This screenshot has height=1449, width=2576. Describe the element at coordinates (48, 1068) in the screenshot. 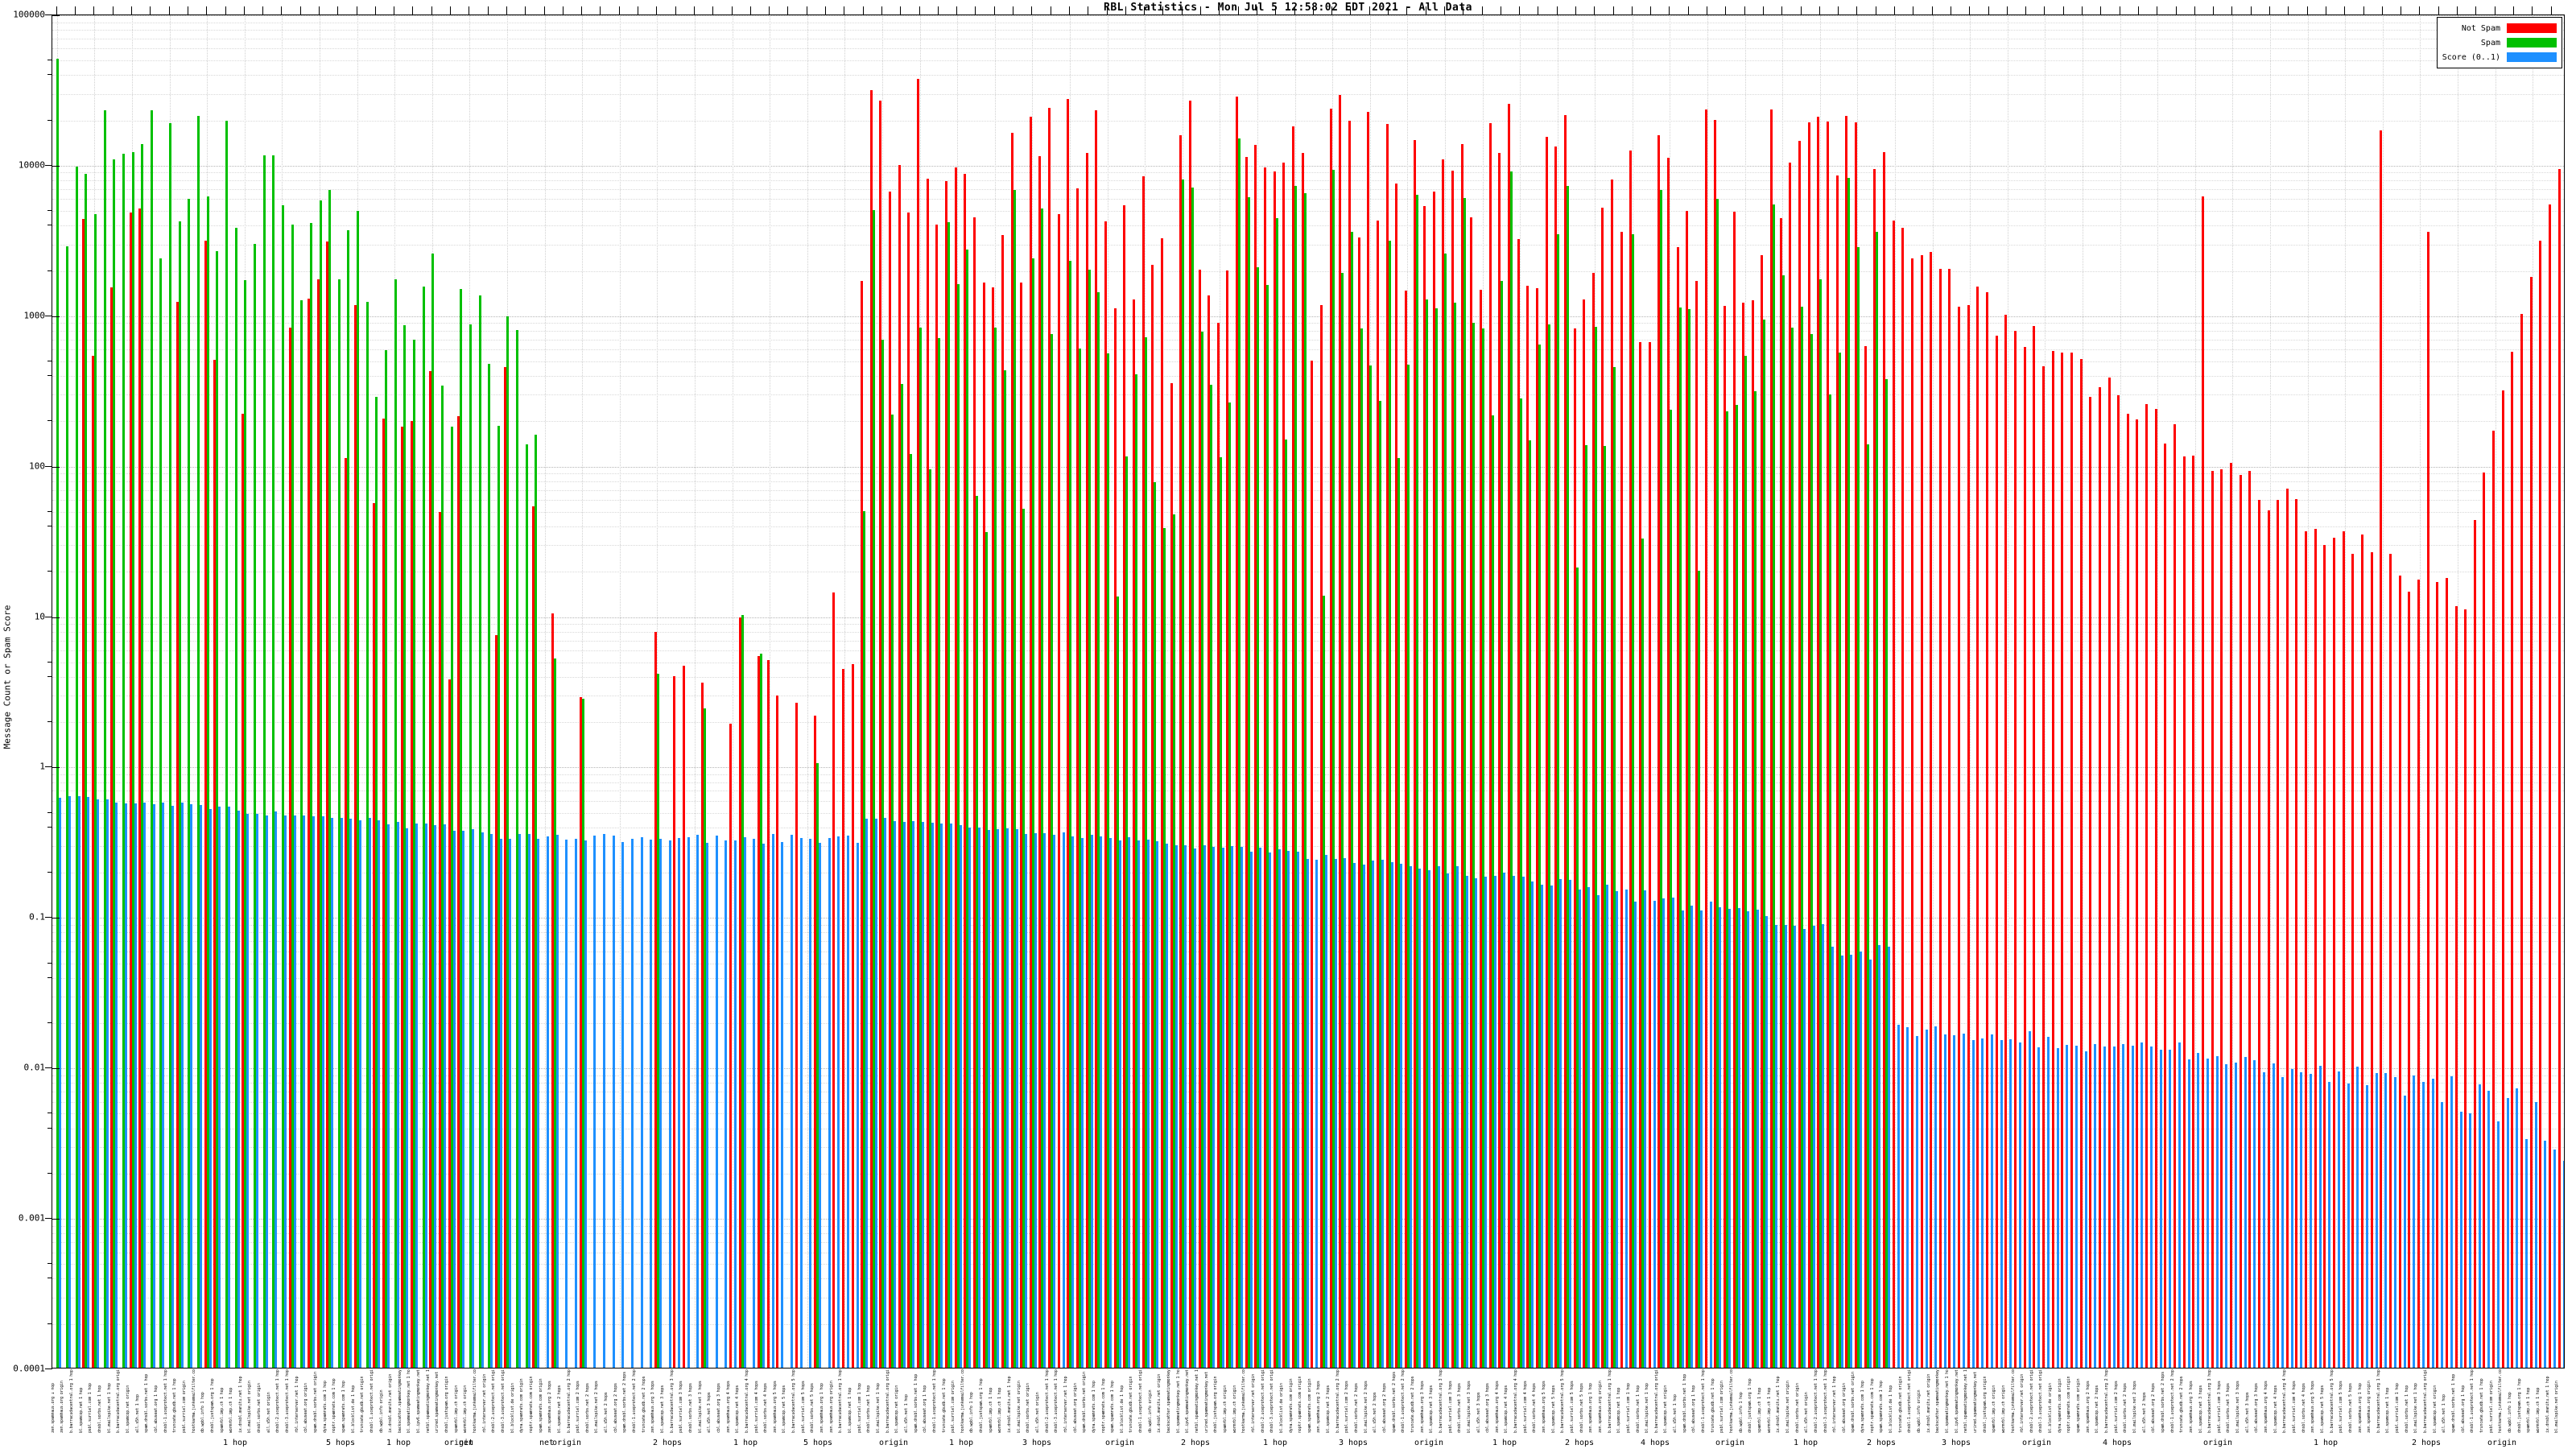

I see `y-tick-major` at that location.